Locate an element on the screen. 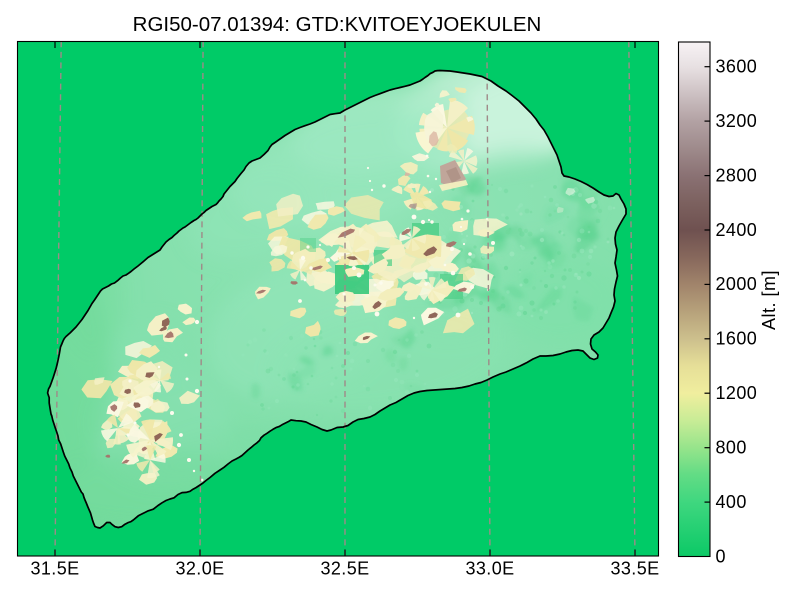  svg-text: 31.5E is located at coordinates (54, 569).